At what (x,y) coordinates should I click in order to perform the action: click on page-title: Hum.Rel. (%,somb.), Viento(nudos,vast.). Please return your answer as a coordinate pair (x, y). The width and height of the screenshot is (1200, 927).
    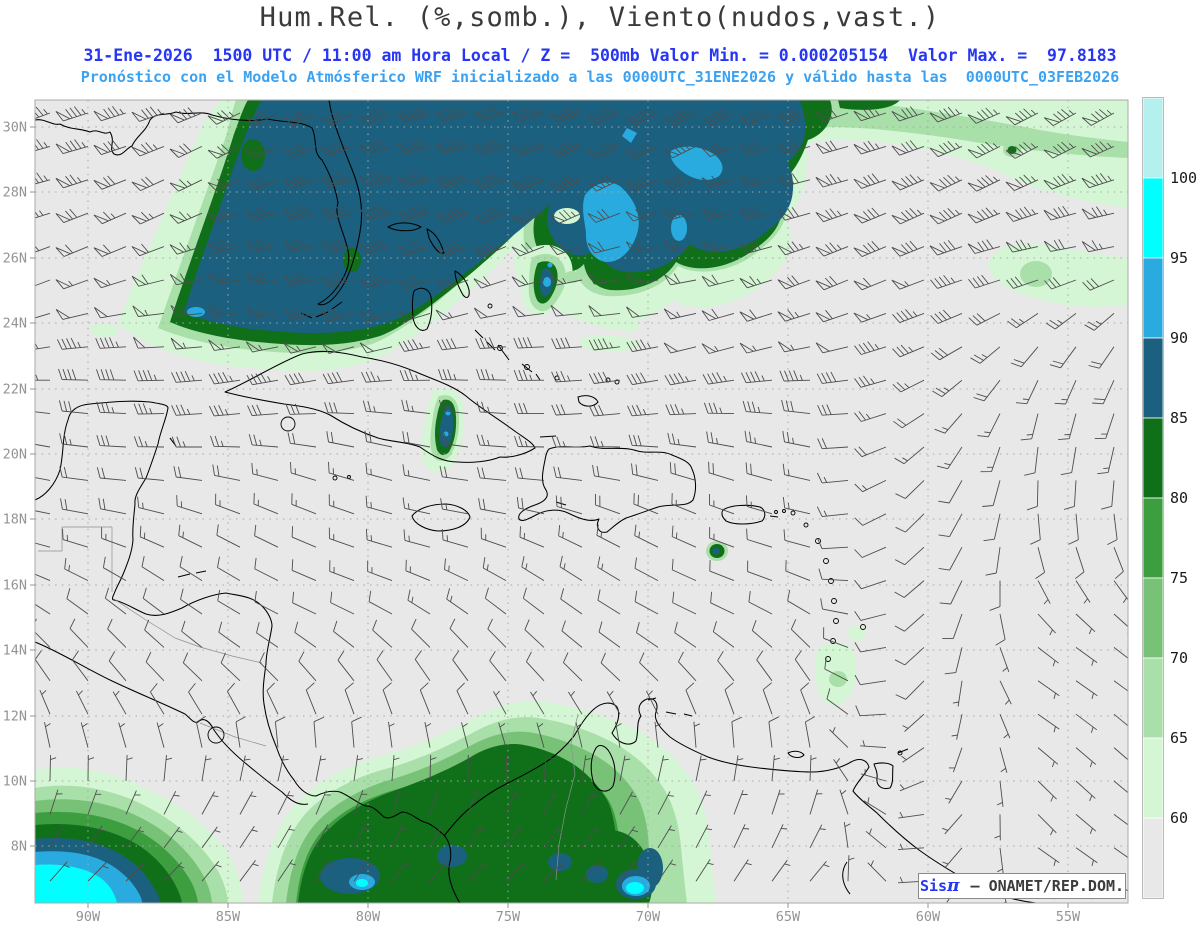
    Looking at the image, I should click on (600, 17).